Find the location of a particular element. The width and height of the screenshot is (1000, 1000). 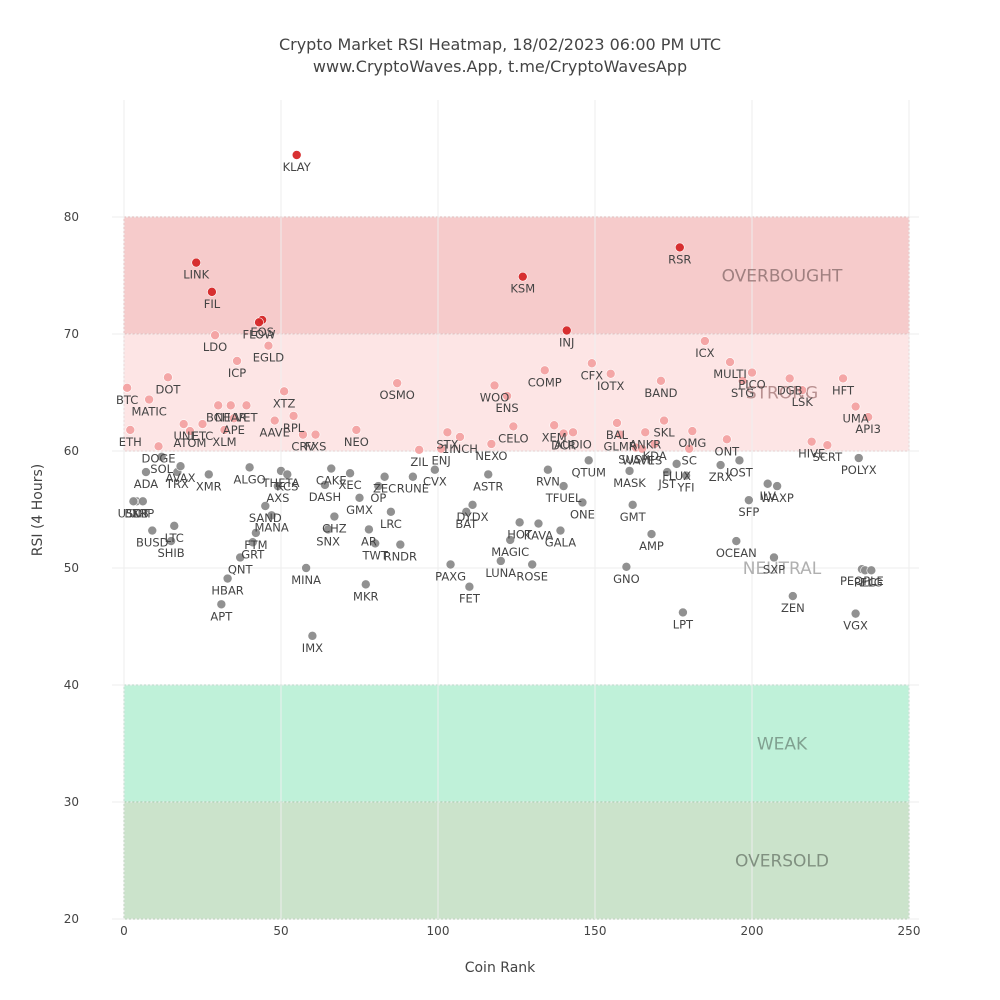

point-label-matic: MATIC is located at coordinates (148, 412).